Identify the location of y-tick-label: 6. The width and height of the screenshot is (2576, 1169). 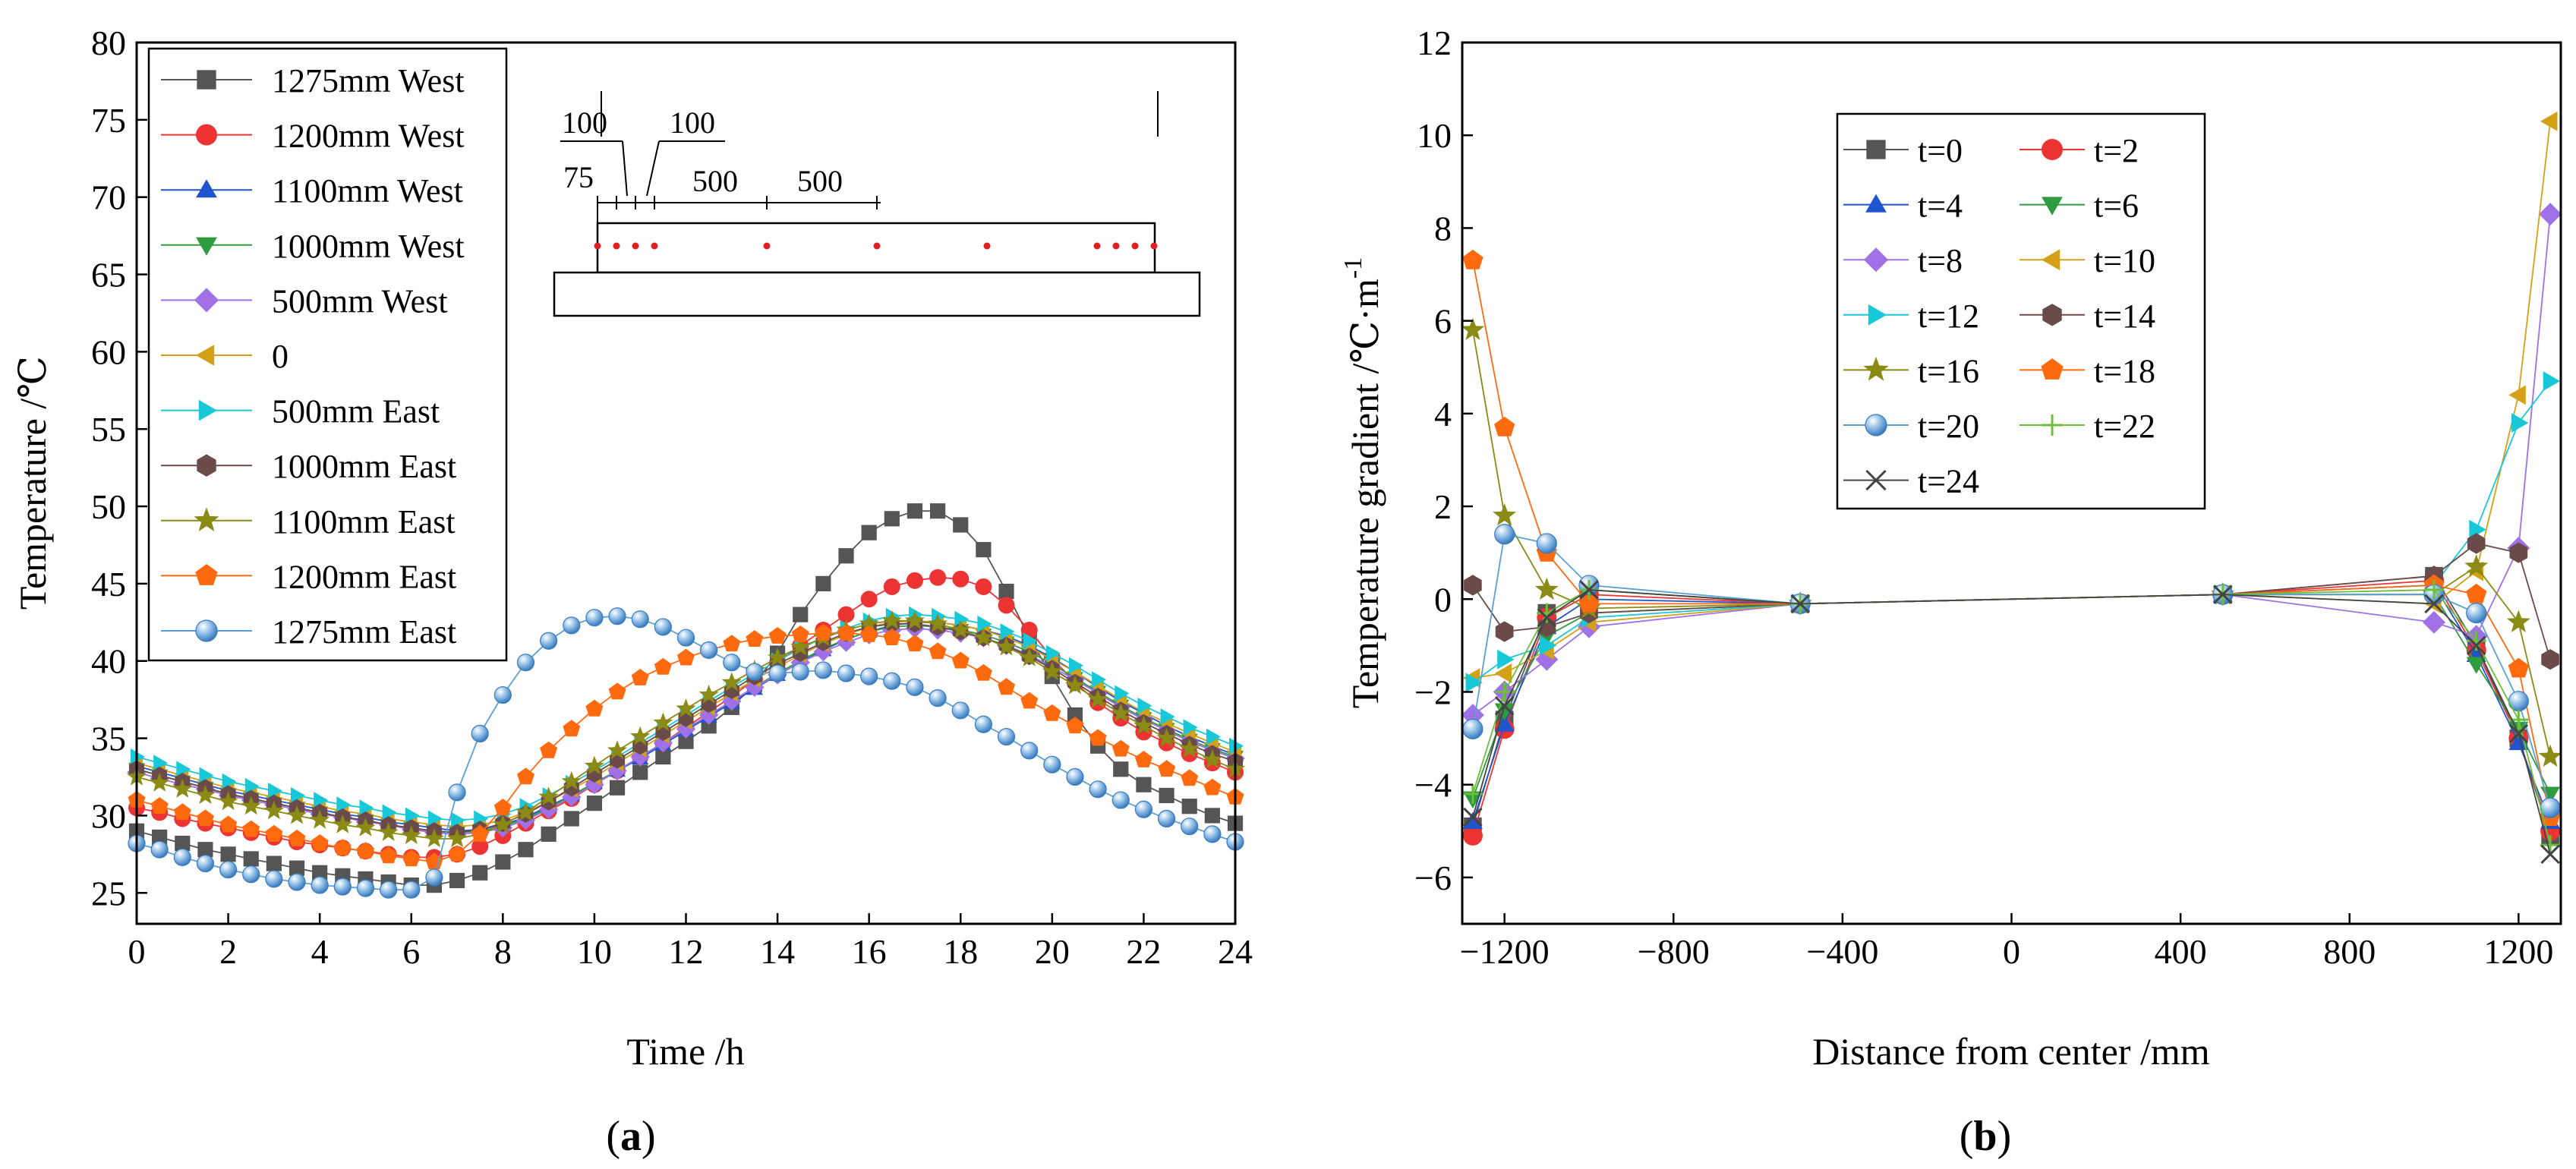
(1443, 321).